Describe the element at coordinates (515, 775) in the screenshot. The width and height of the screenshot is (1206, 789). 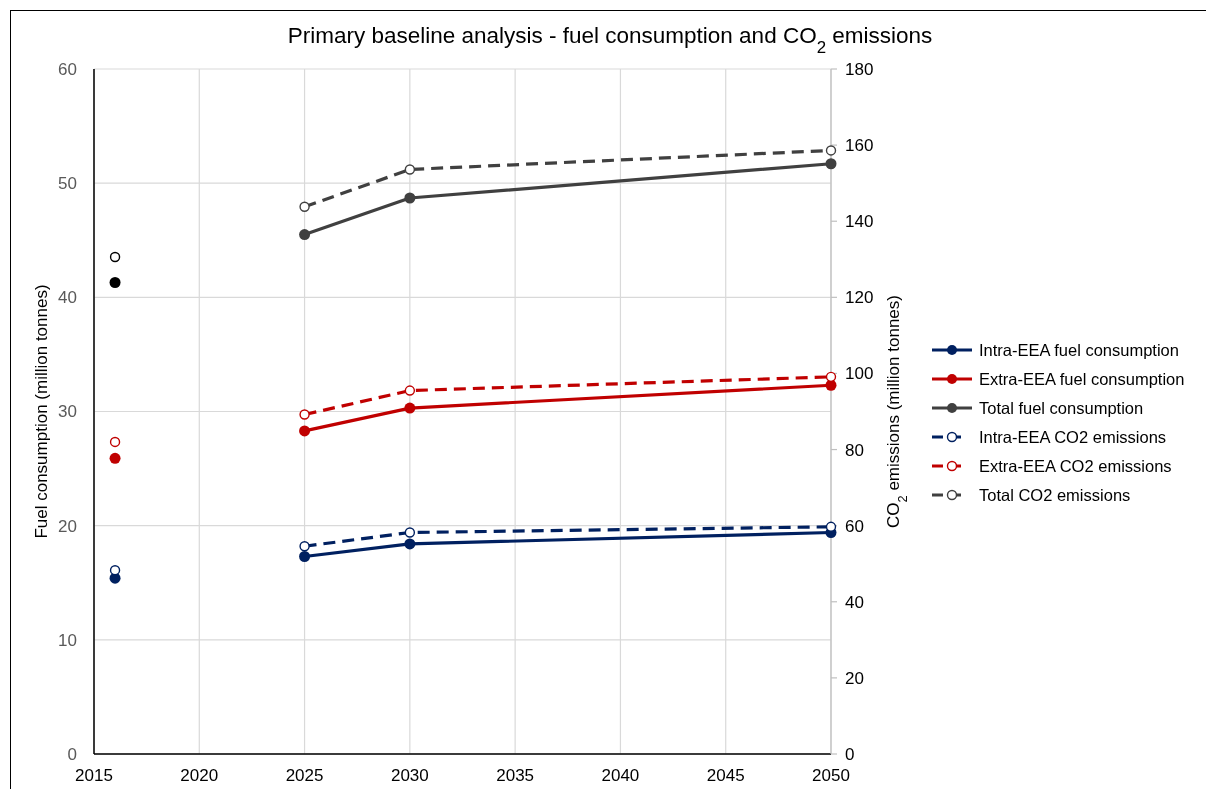
I see `x-tick-label: 2035` at that location.